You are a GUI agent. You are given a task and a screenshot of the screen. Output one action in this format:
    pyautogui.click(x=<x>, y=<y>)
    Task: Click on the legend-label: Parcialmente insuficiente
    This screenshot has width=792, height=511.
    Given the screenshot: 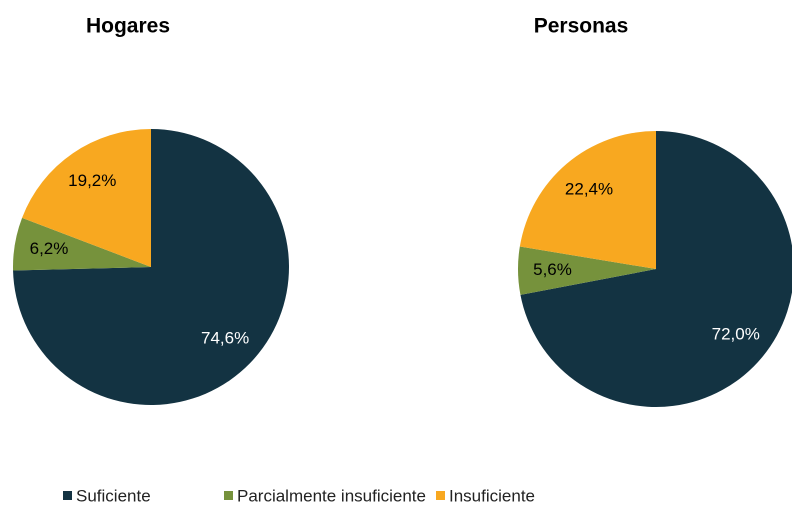 What is the action you would take?
    pyautogui.click(x=331, y=495)
    